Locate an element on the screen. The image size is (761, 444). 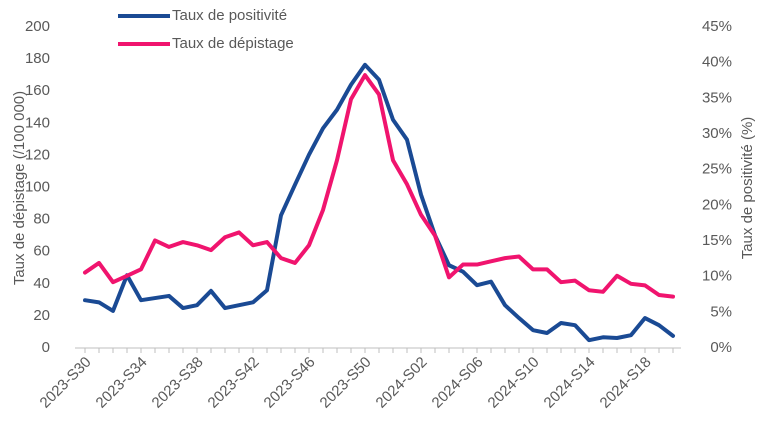
y-tick-label: 140 is located at coordinates (37, 122).